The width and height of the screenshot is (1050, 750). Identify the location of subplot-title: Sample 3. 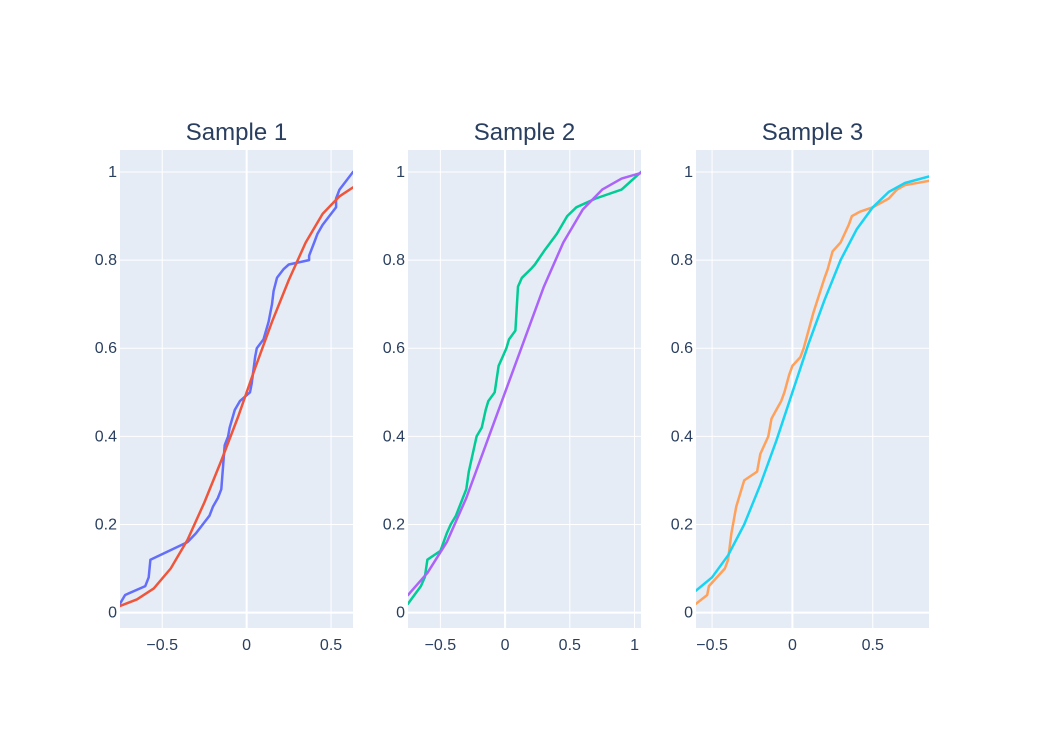
(812, 132).